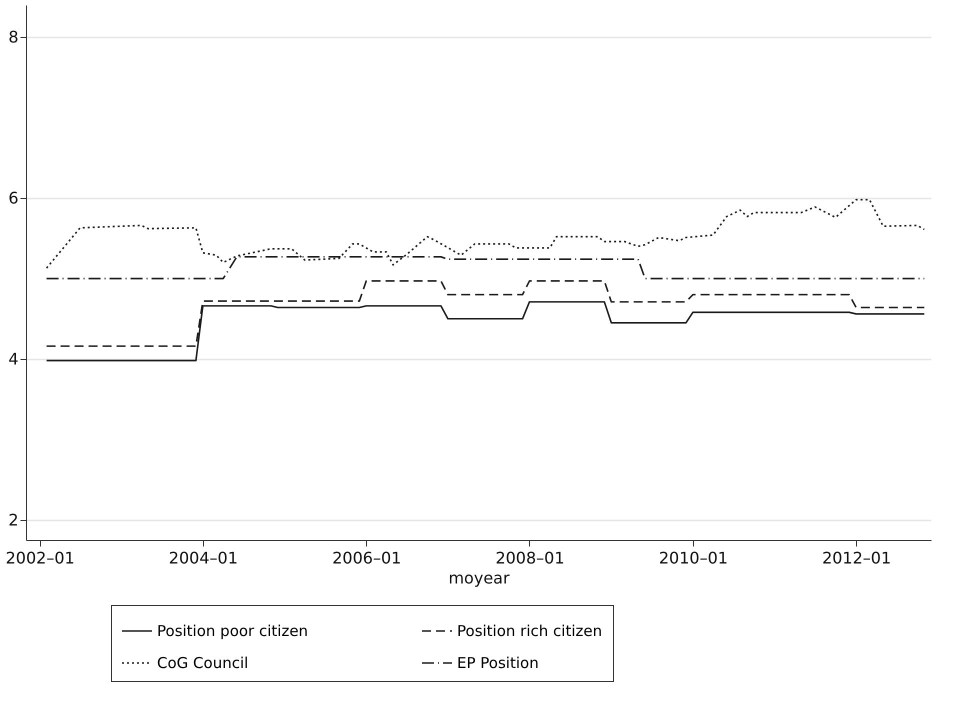 The width and height of the screenshot is (963, 702). What do you see at coordinates (529, 631) in the screenshot?
I see `legend-label: Position rich citizen` at bounding box center [529, 631].